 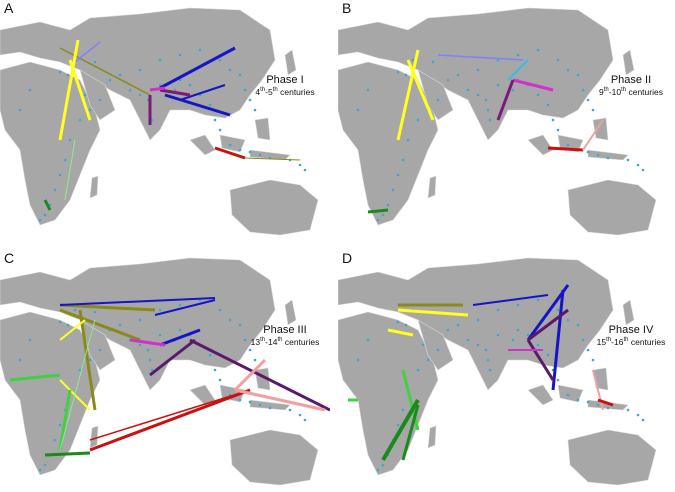 I want to click on phase-label: Phase I 4th-5th centuries, so click(x=285, y=85).